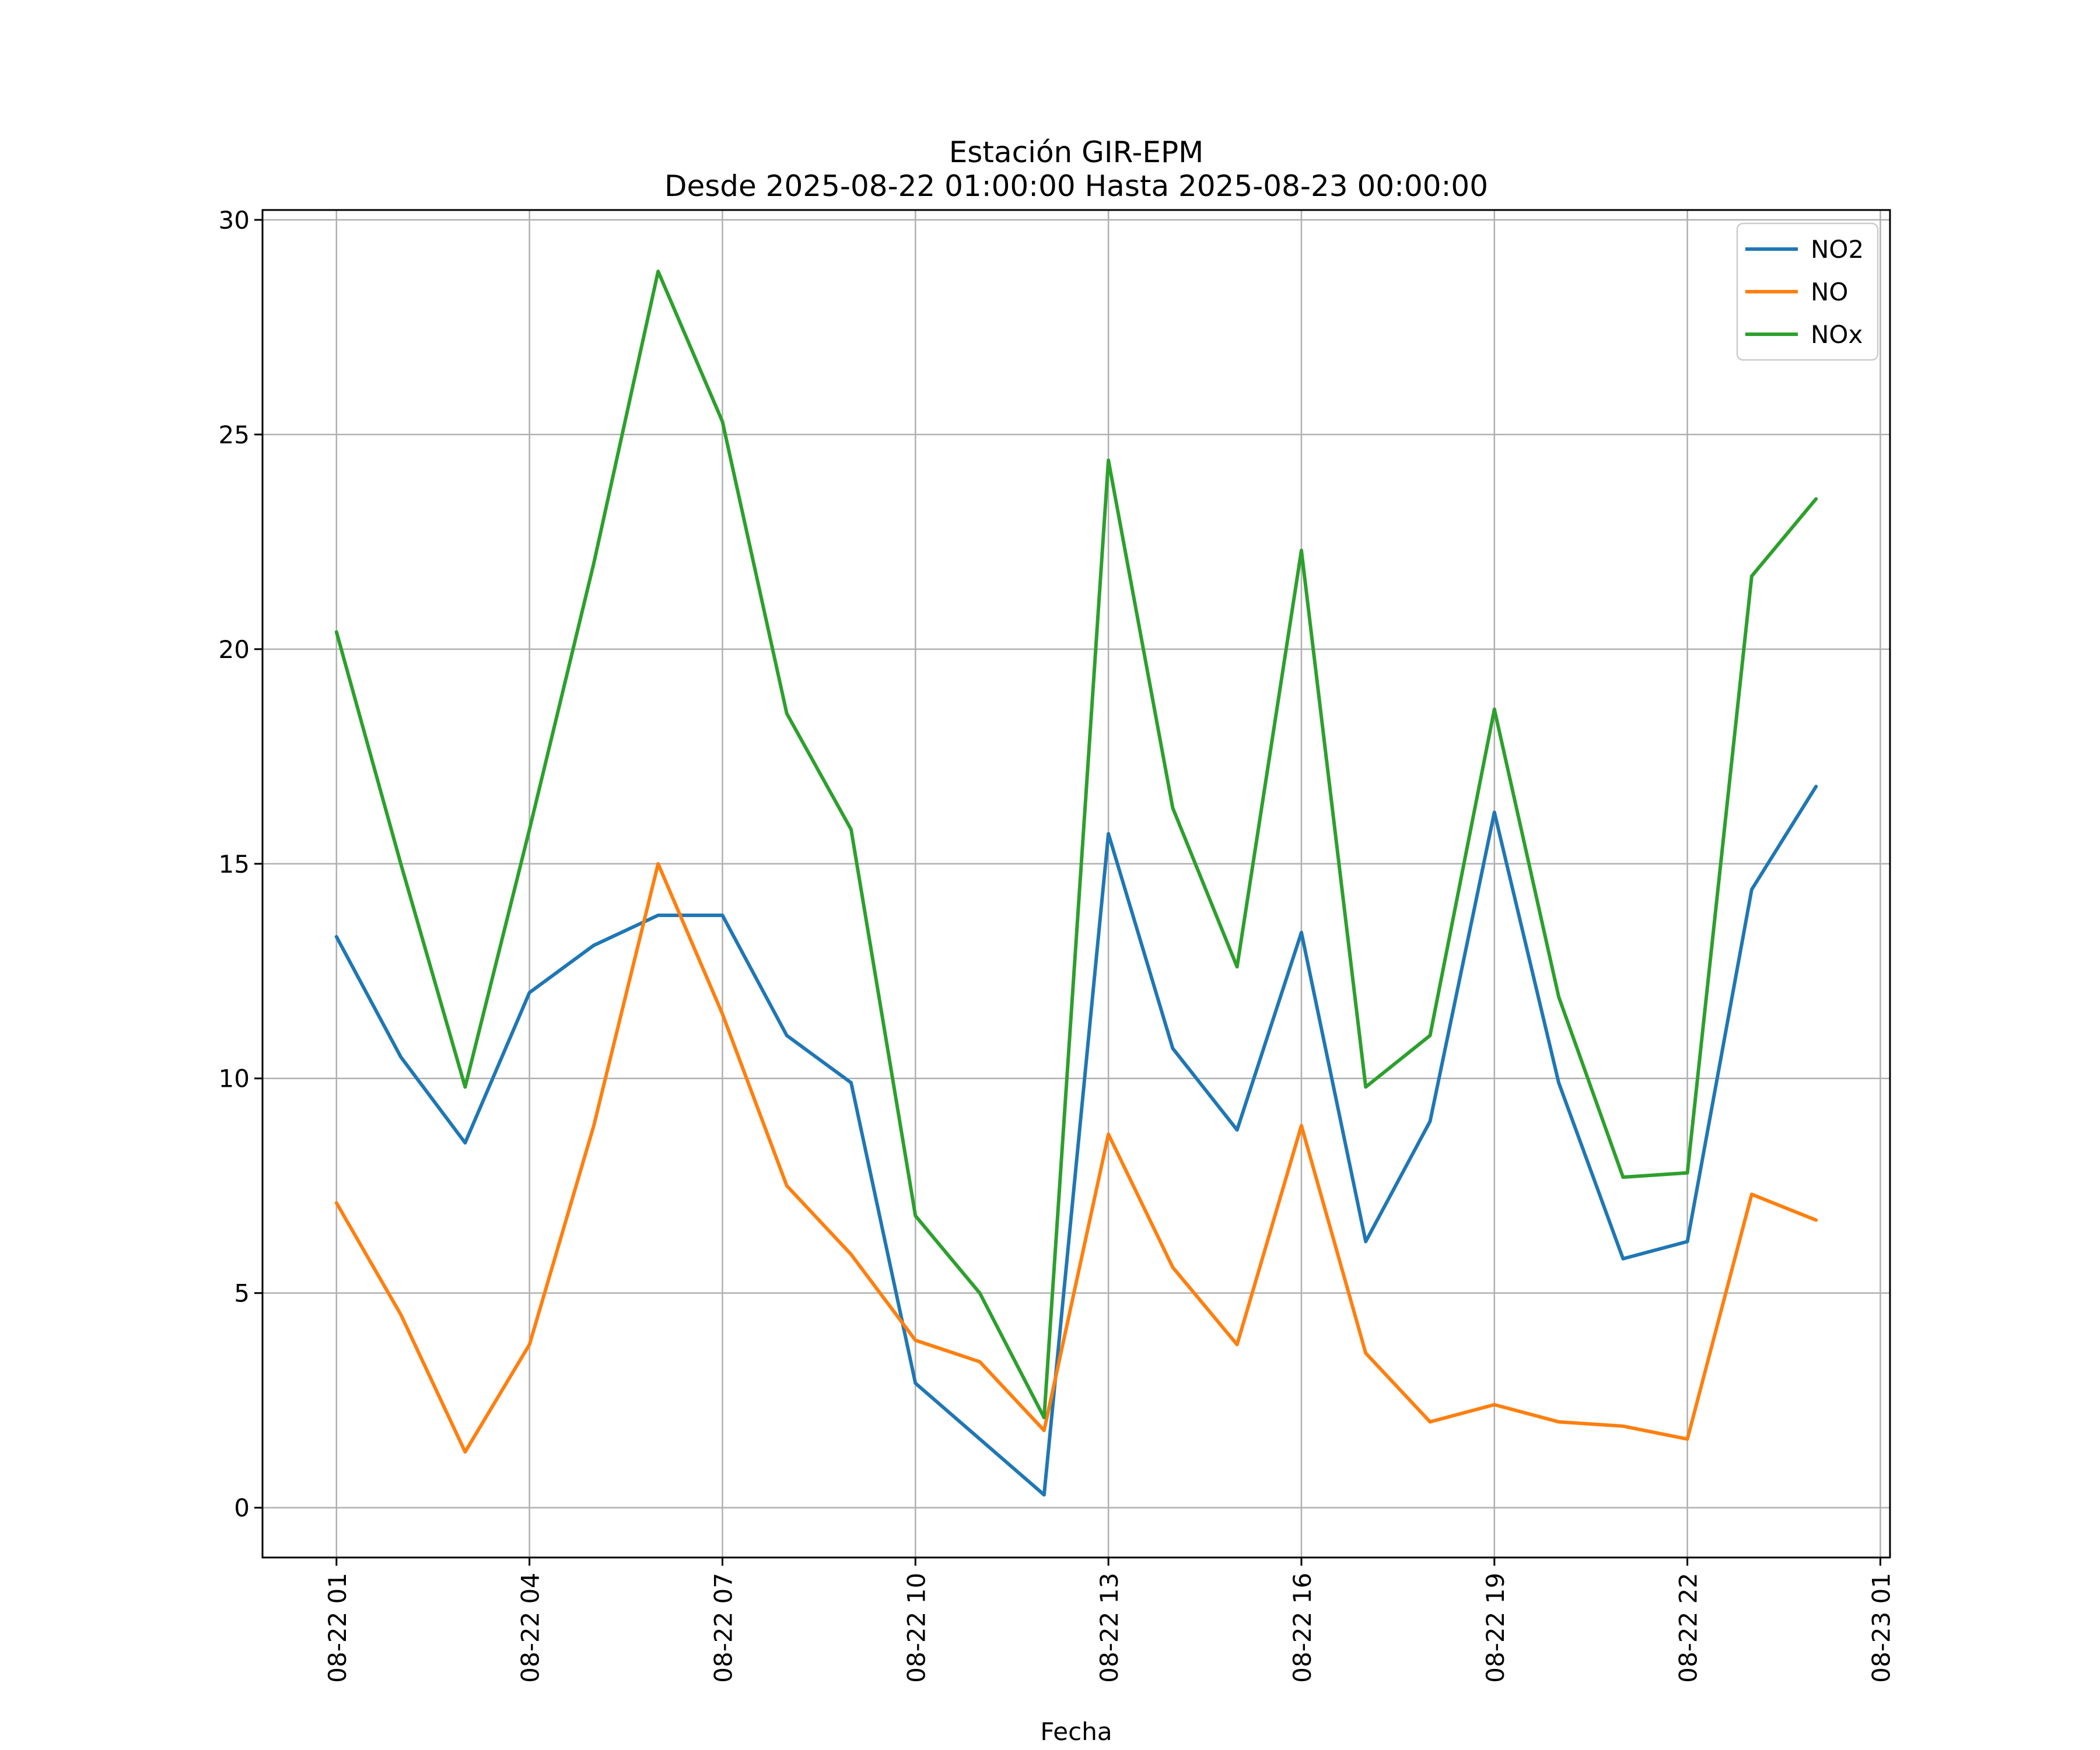  What do you see at coordinates (1838, 249) in the screenshot?
I see `legend-label-NO2: NO2` at bounding box center [1838, 249].